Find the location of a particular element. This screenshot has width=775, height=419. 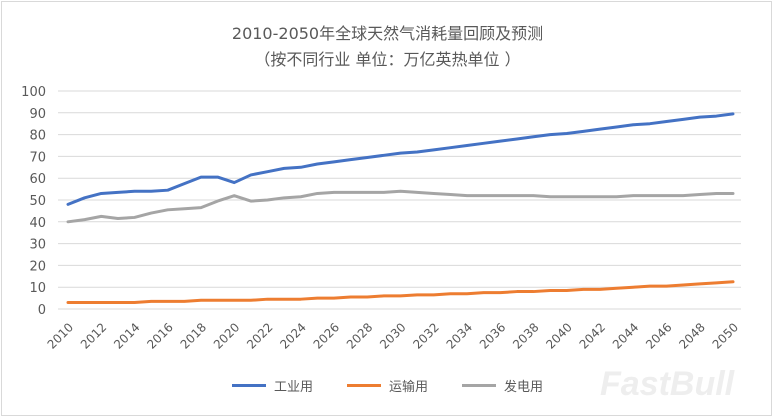

x-tick-label: 2014 is located at coordinates (126, 335).